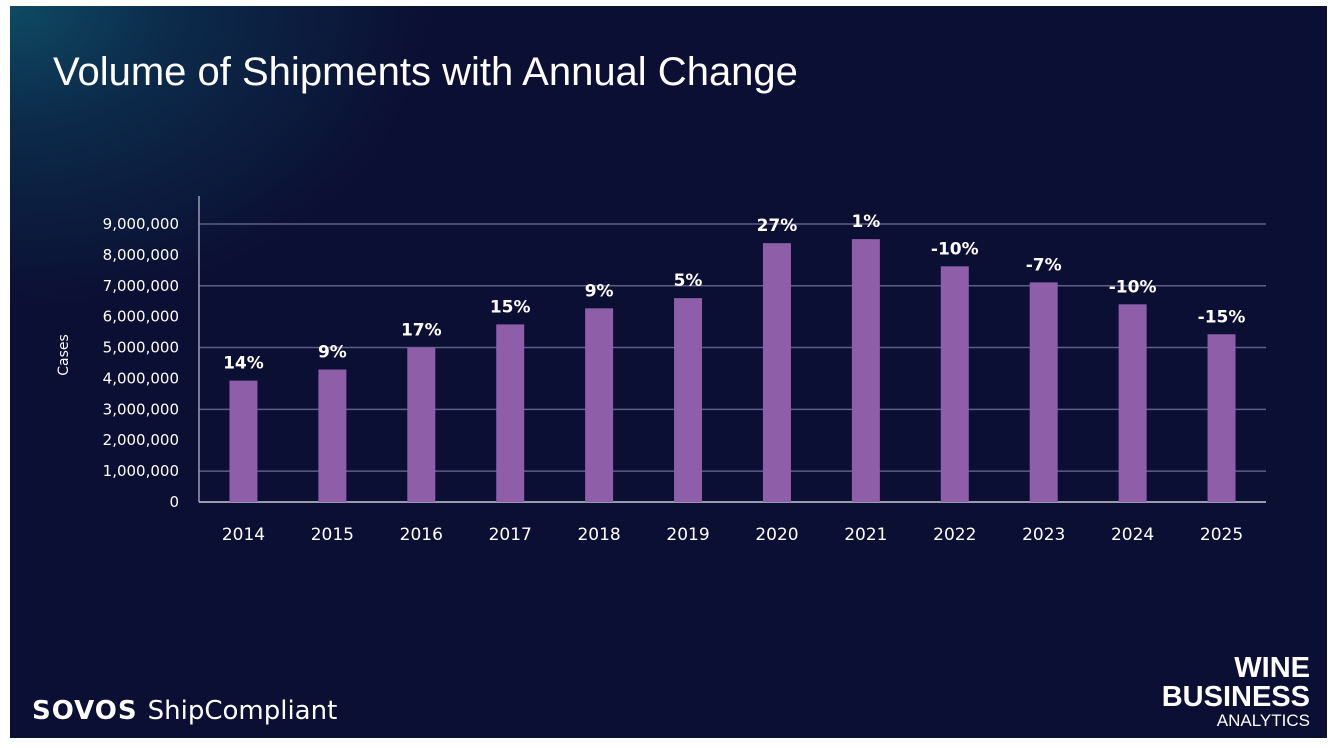 This screenshot has height=748, width=1333. I want to click on data-label-2018: 9%, so click(599, 291).